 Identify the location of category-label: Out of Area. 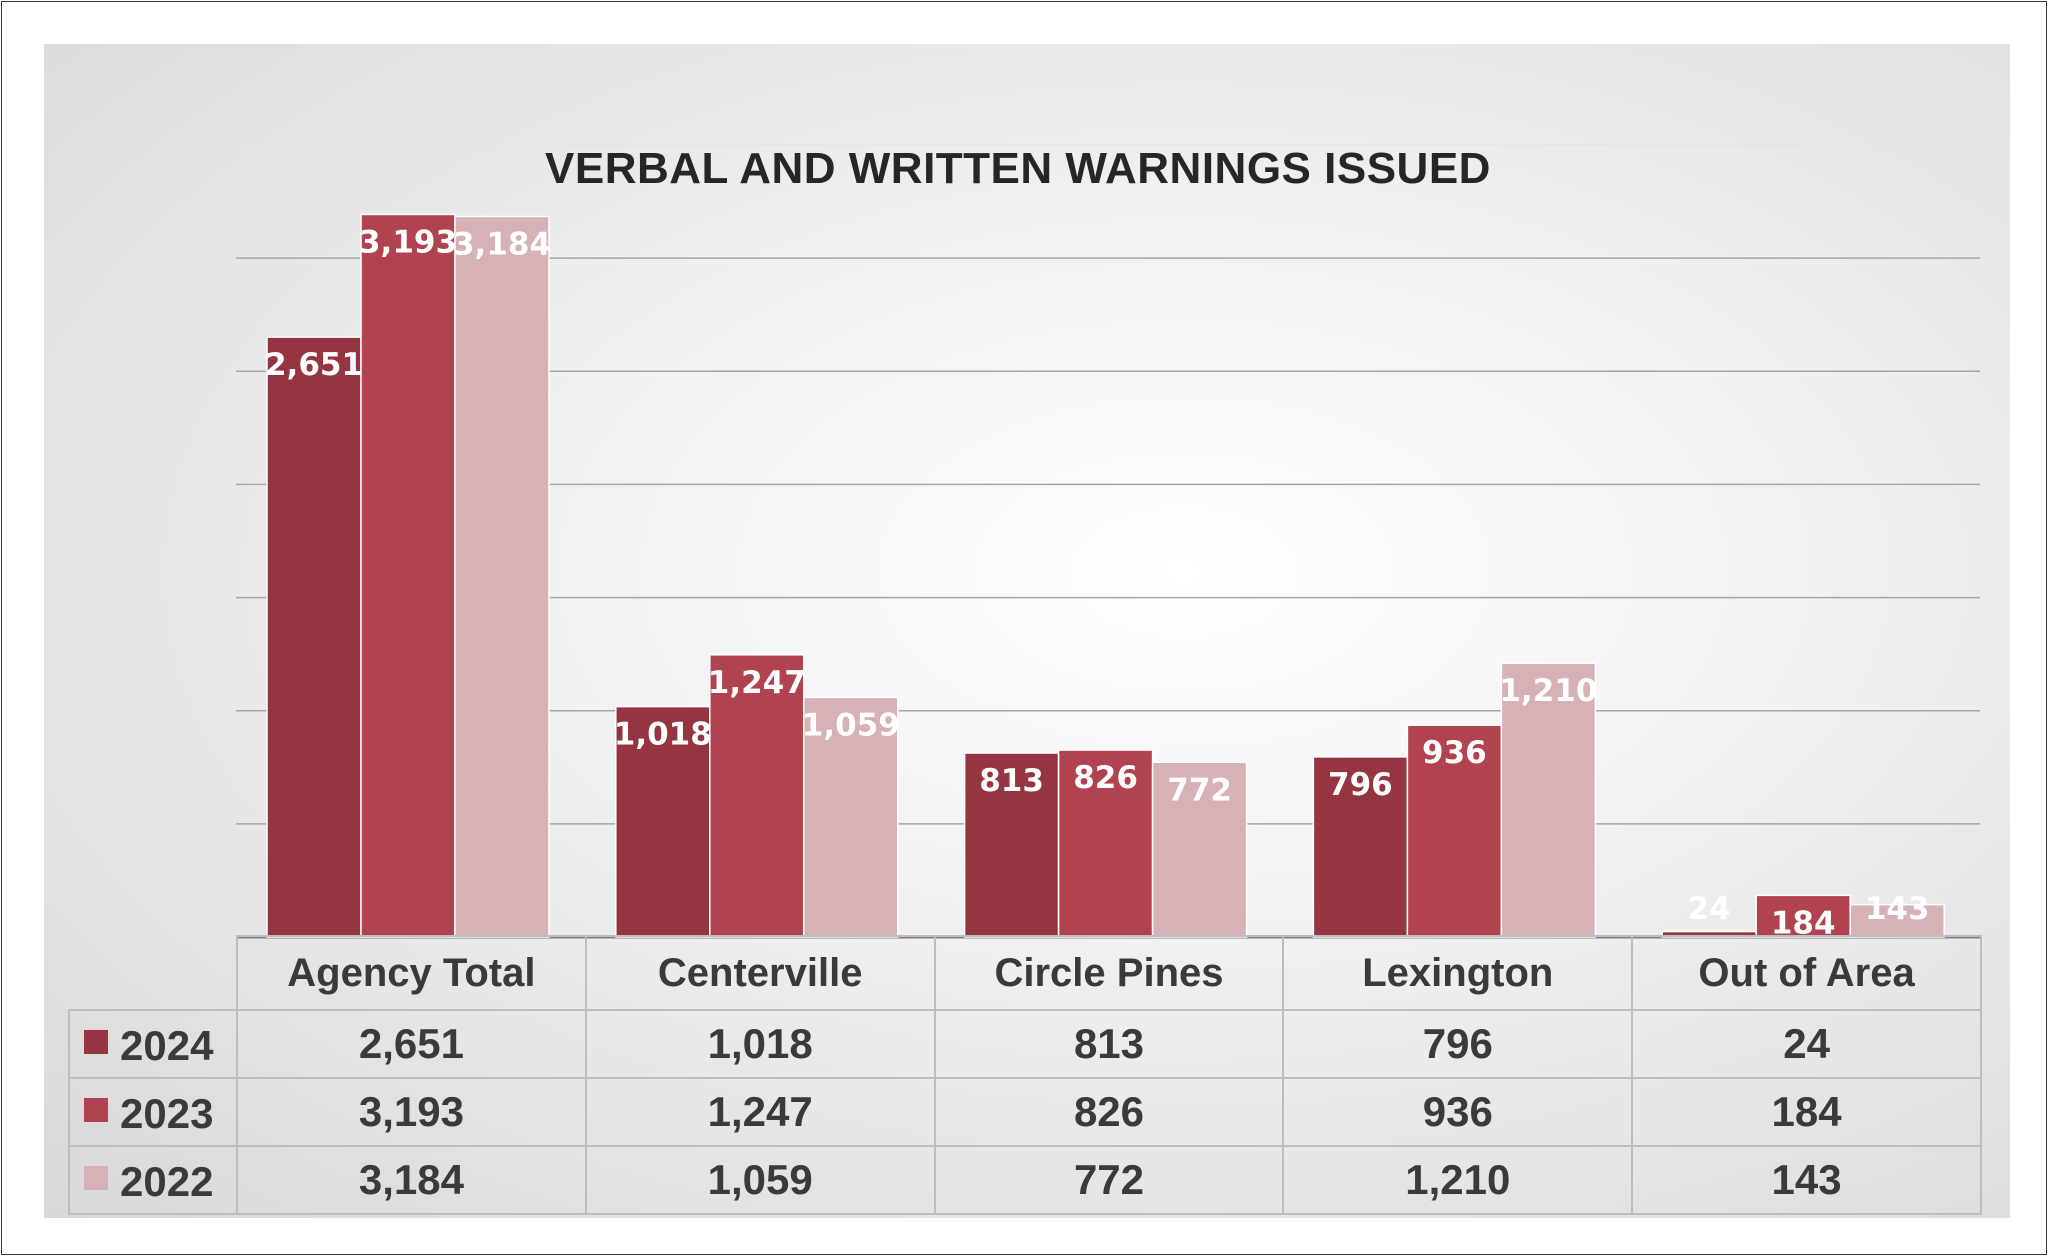
(1806, 973).